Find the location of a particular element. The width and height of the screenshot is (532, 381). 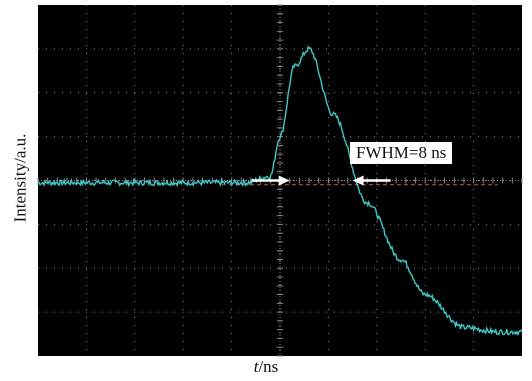

y-axis-label: Intensity/a.u. is located at coordinates (20, 178).